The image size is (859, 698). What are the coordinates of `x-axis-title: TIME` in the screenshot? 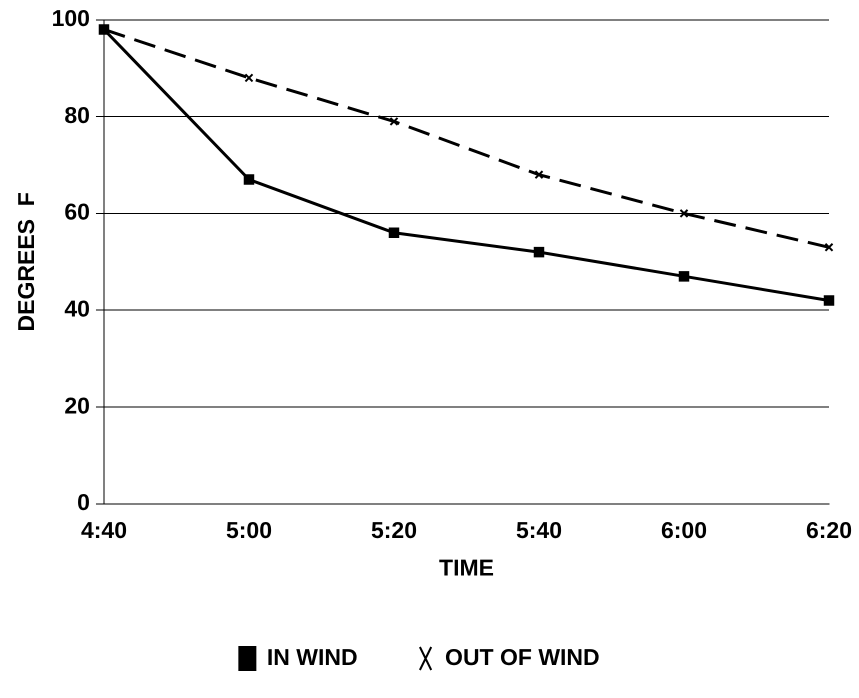 It's located at (466, 567).